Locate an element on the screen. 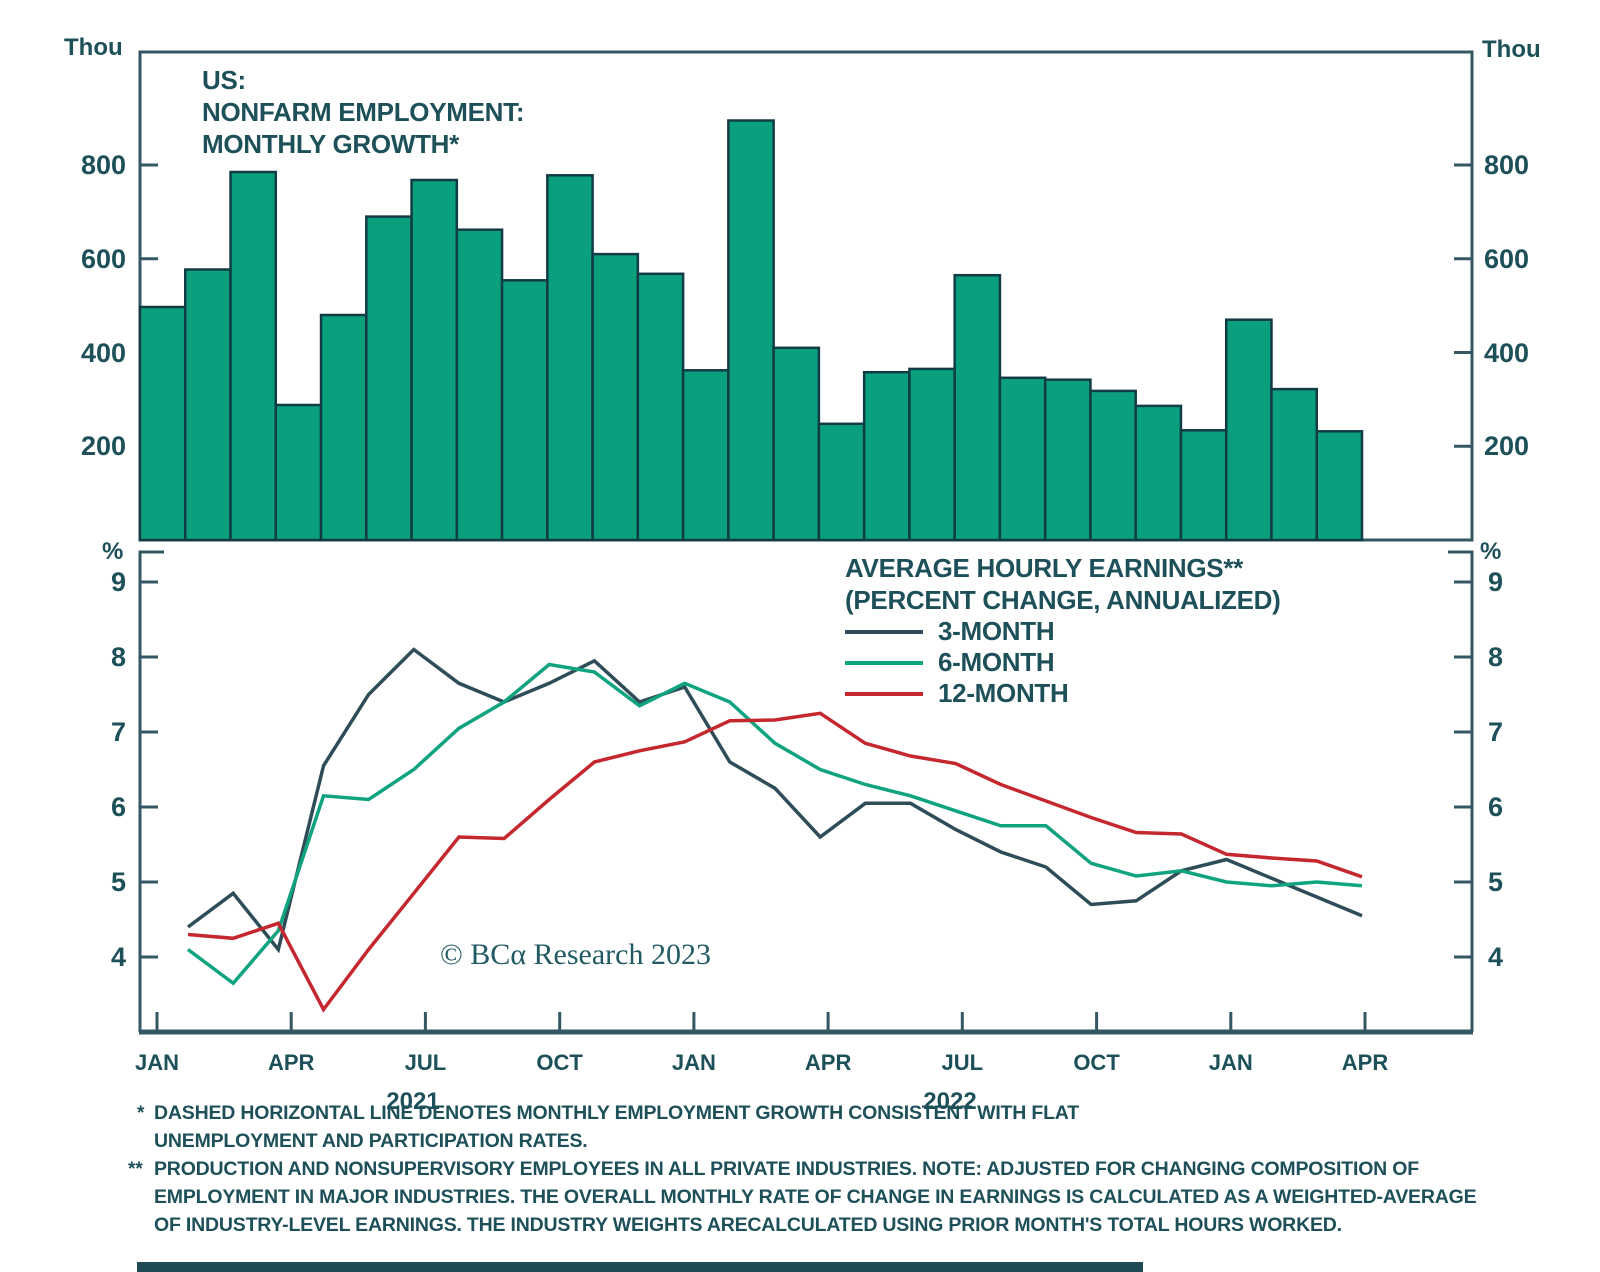 The image size is (1600, 1272). top-y-label-left-400: 400 is located at coordinates (103, 352).